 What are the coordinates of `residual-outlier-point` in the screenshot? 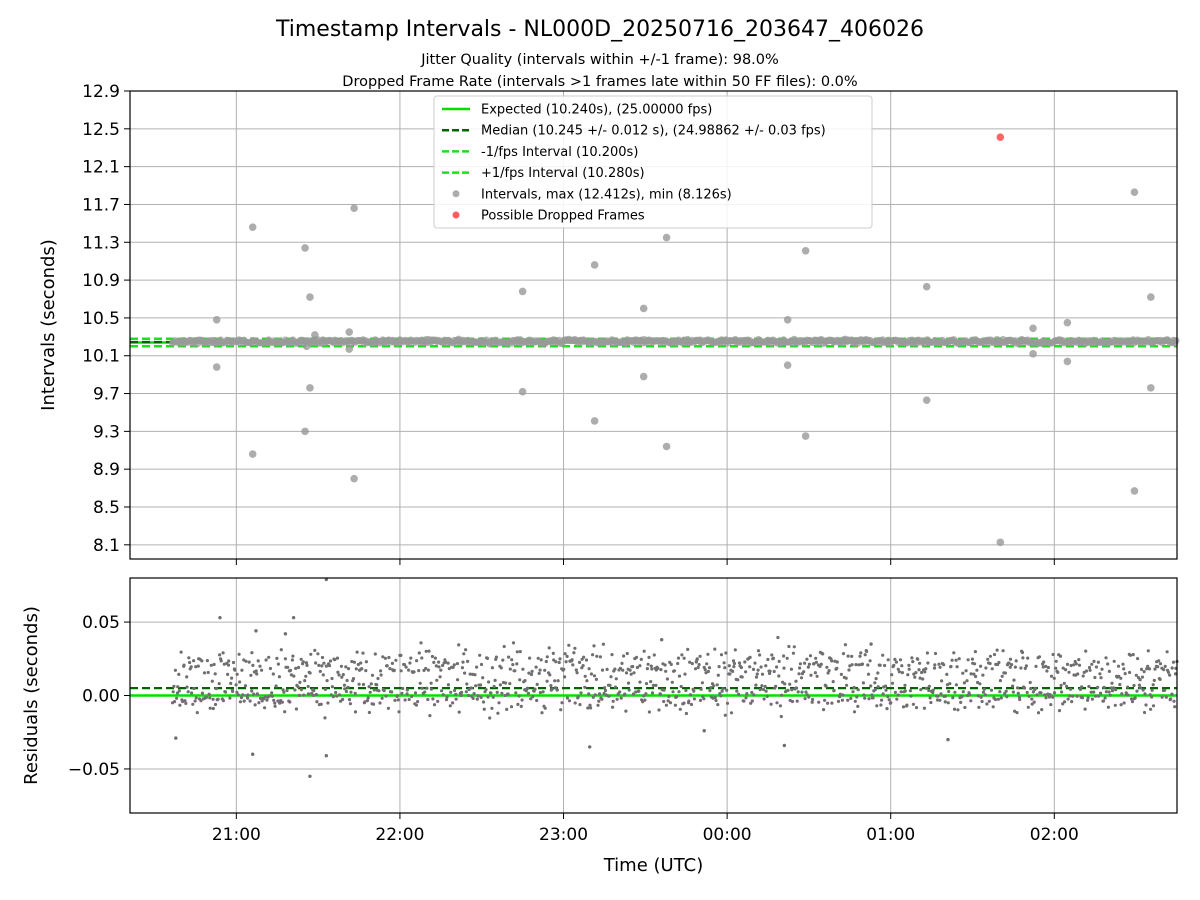 It's located at (293, 617).